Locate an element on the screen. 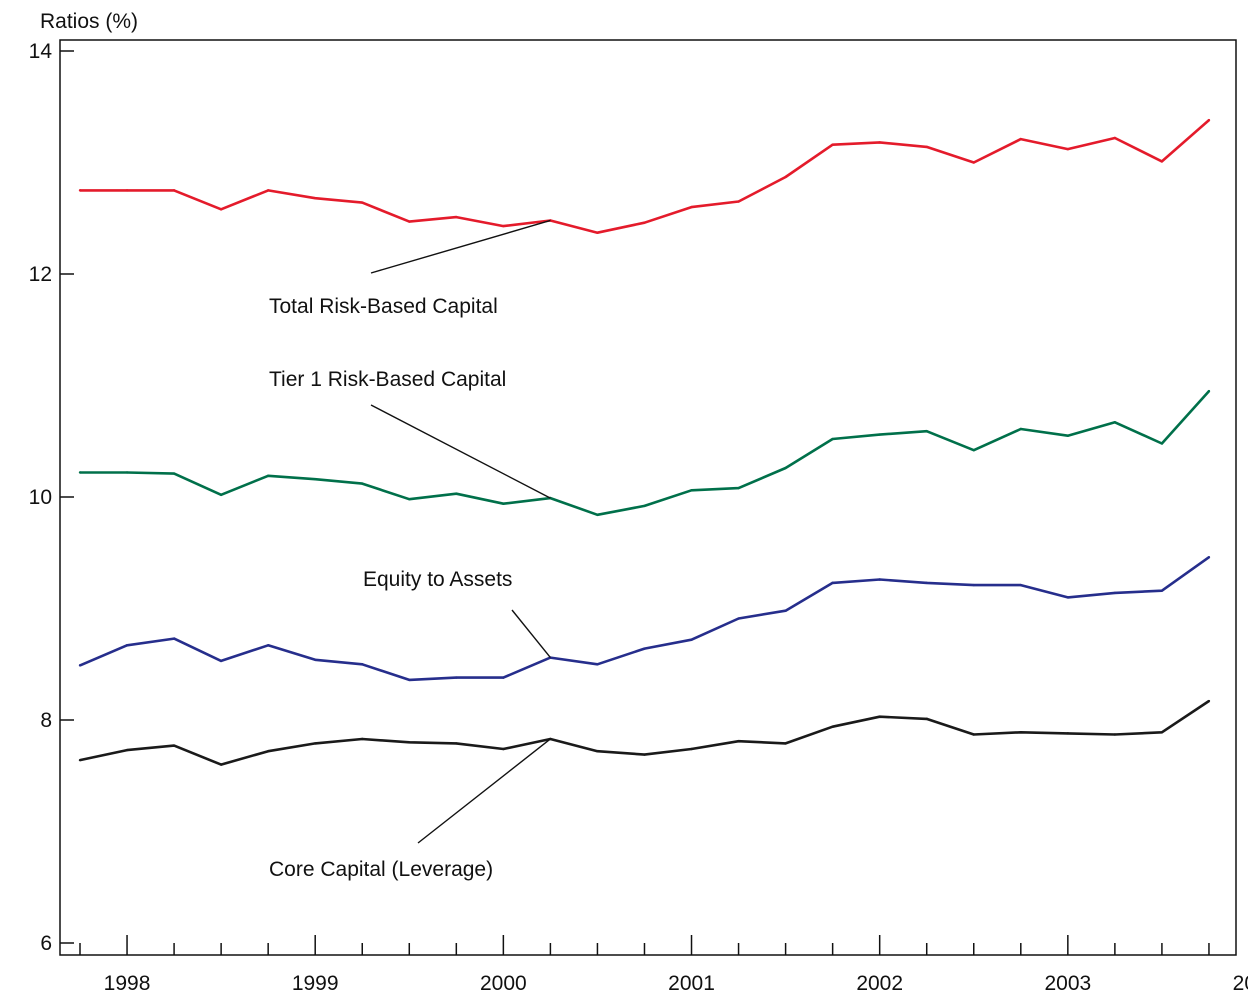 Image resolution: width=1248 pixels, height=997 pixels. x-tick-label: 2004 is located at coordinates (1240, 983).